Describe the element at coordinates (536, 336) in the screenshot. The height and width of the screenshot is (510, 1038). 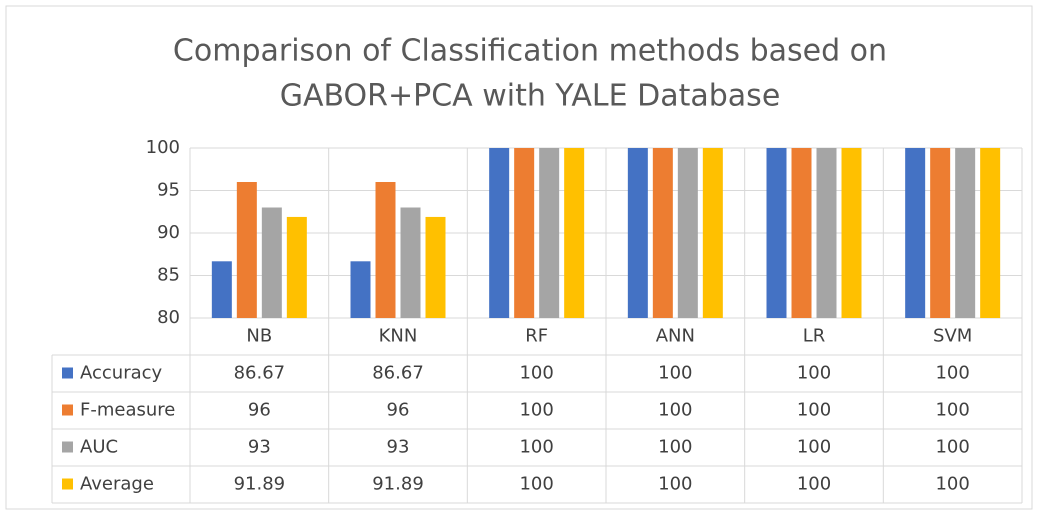
I see `x-tick-label: RF` at that location.